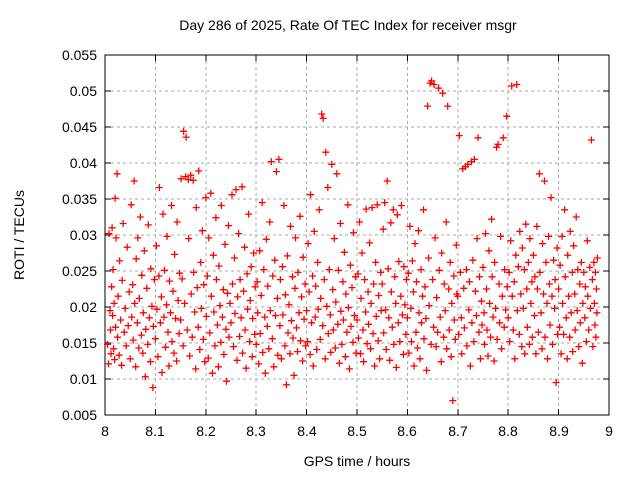 Image resolution: width=640 pixels, height=480 pixels. I want to click on x-tick-label: 8.8, so click(508, 431).